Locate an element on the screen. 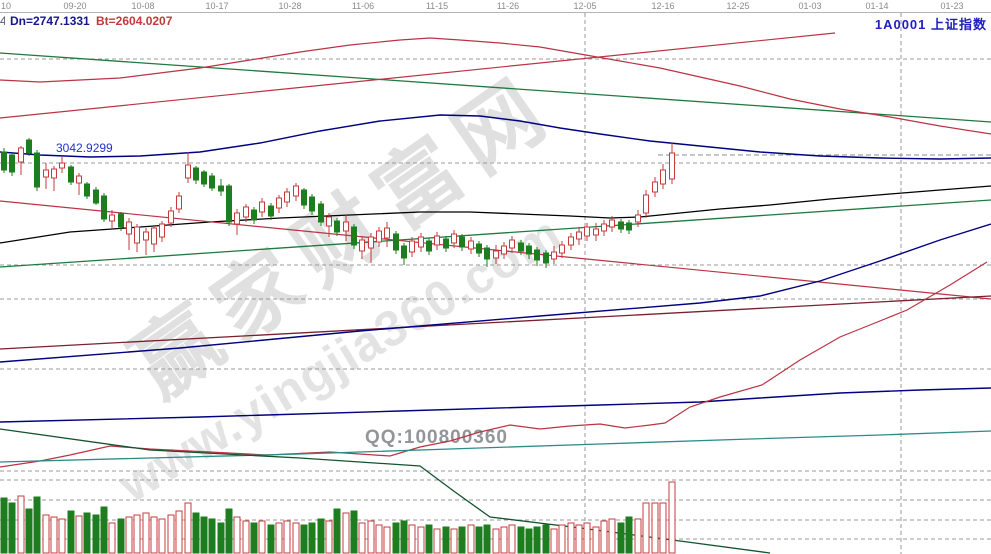 Image resolution: width=991 pixels, height=554 pixels. red-rising-trendline is located at coordinates (418, 75).